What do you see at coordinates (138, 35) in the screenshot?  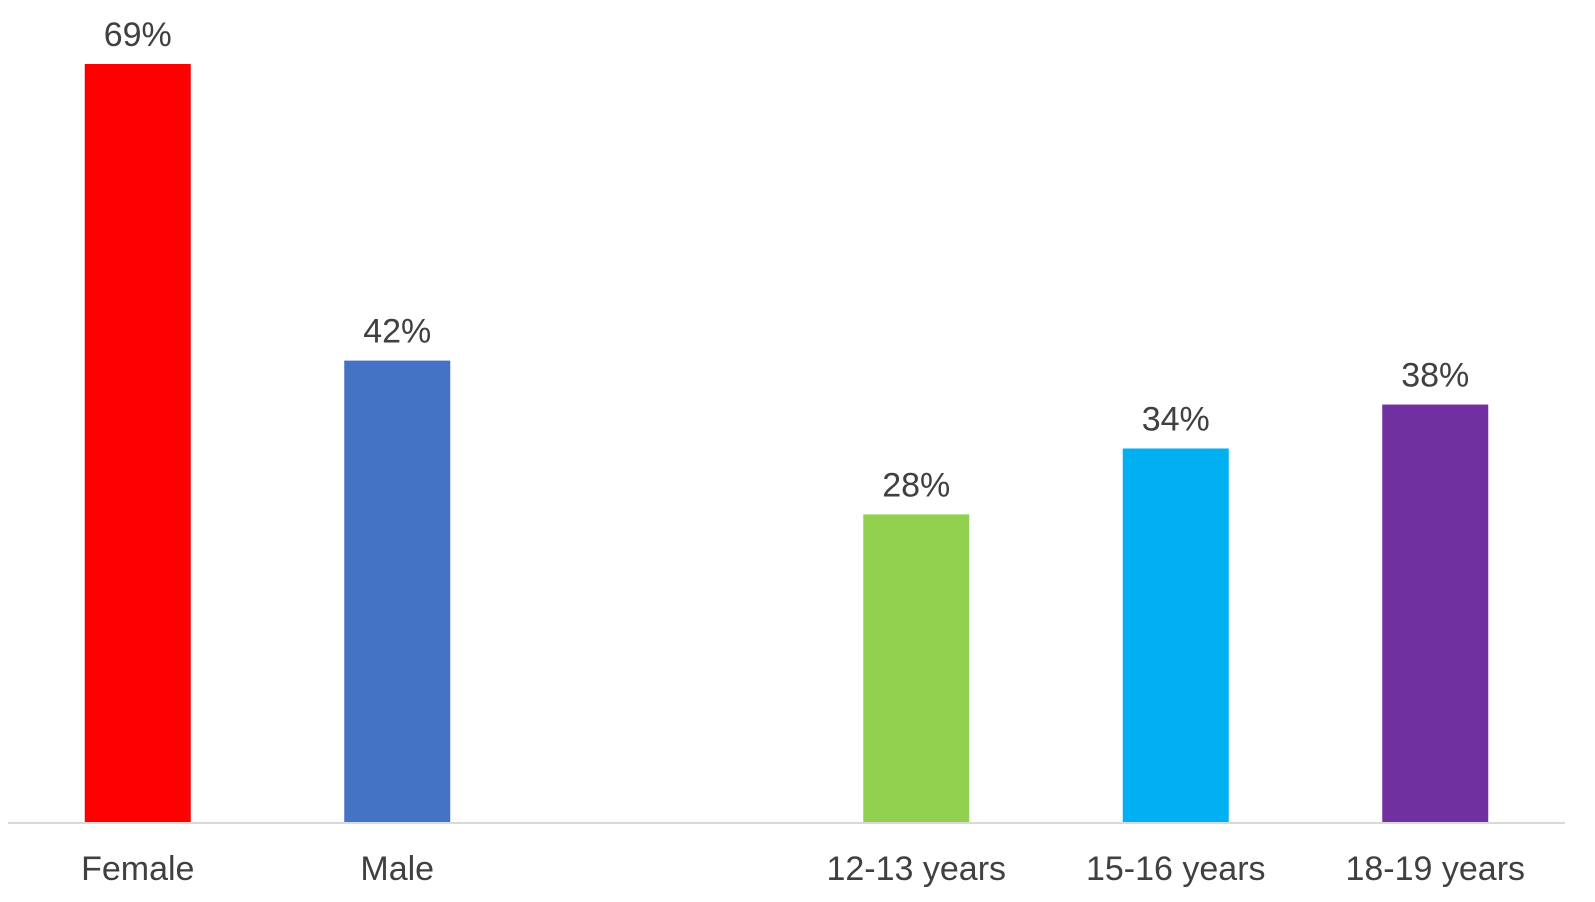 I see `value-label-female: 69%` at bounding box center [138, 35].